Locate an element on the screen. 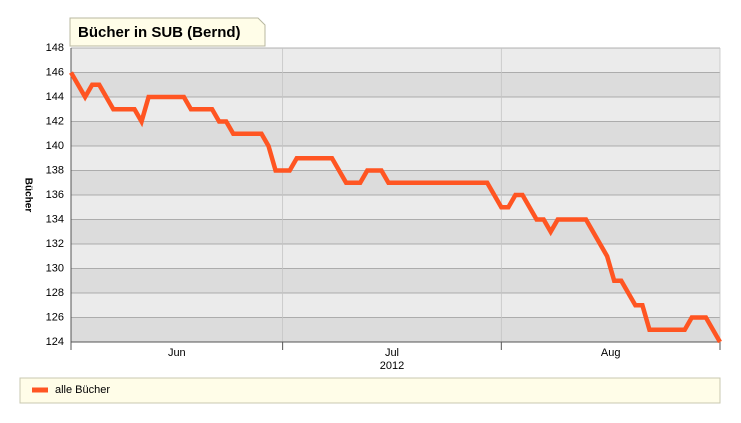  x-tick-label: Jul is located at coordinates (392, 353).